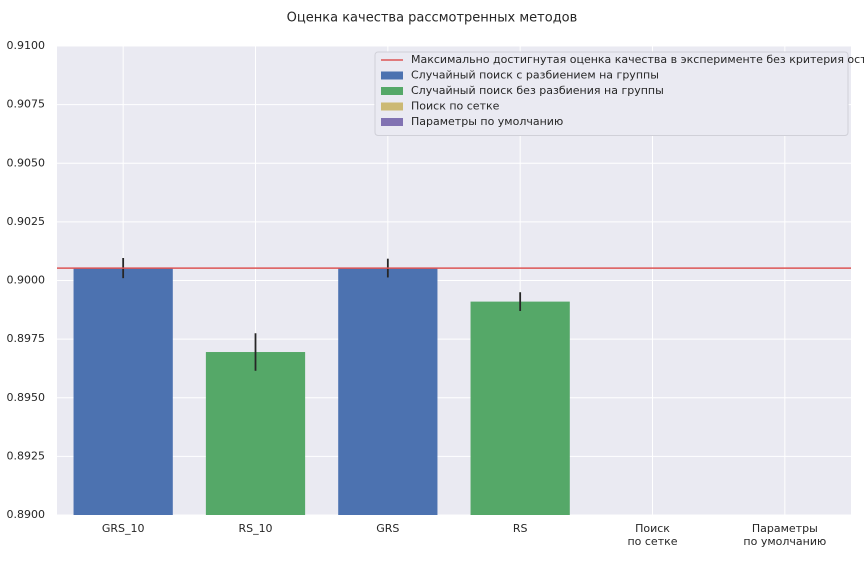  I want to click on x-tick-label: Поиск по сетке, so click(652, 535).